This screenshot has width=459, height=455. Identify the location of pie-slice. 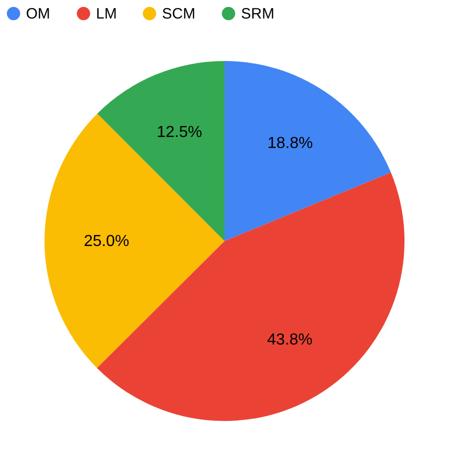
(307, 151).